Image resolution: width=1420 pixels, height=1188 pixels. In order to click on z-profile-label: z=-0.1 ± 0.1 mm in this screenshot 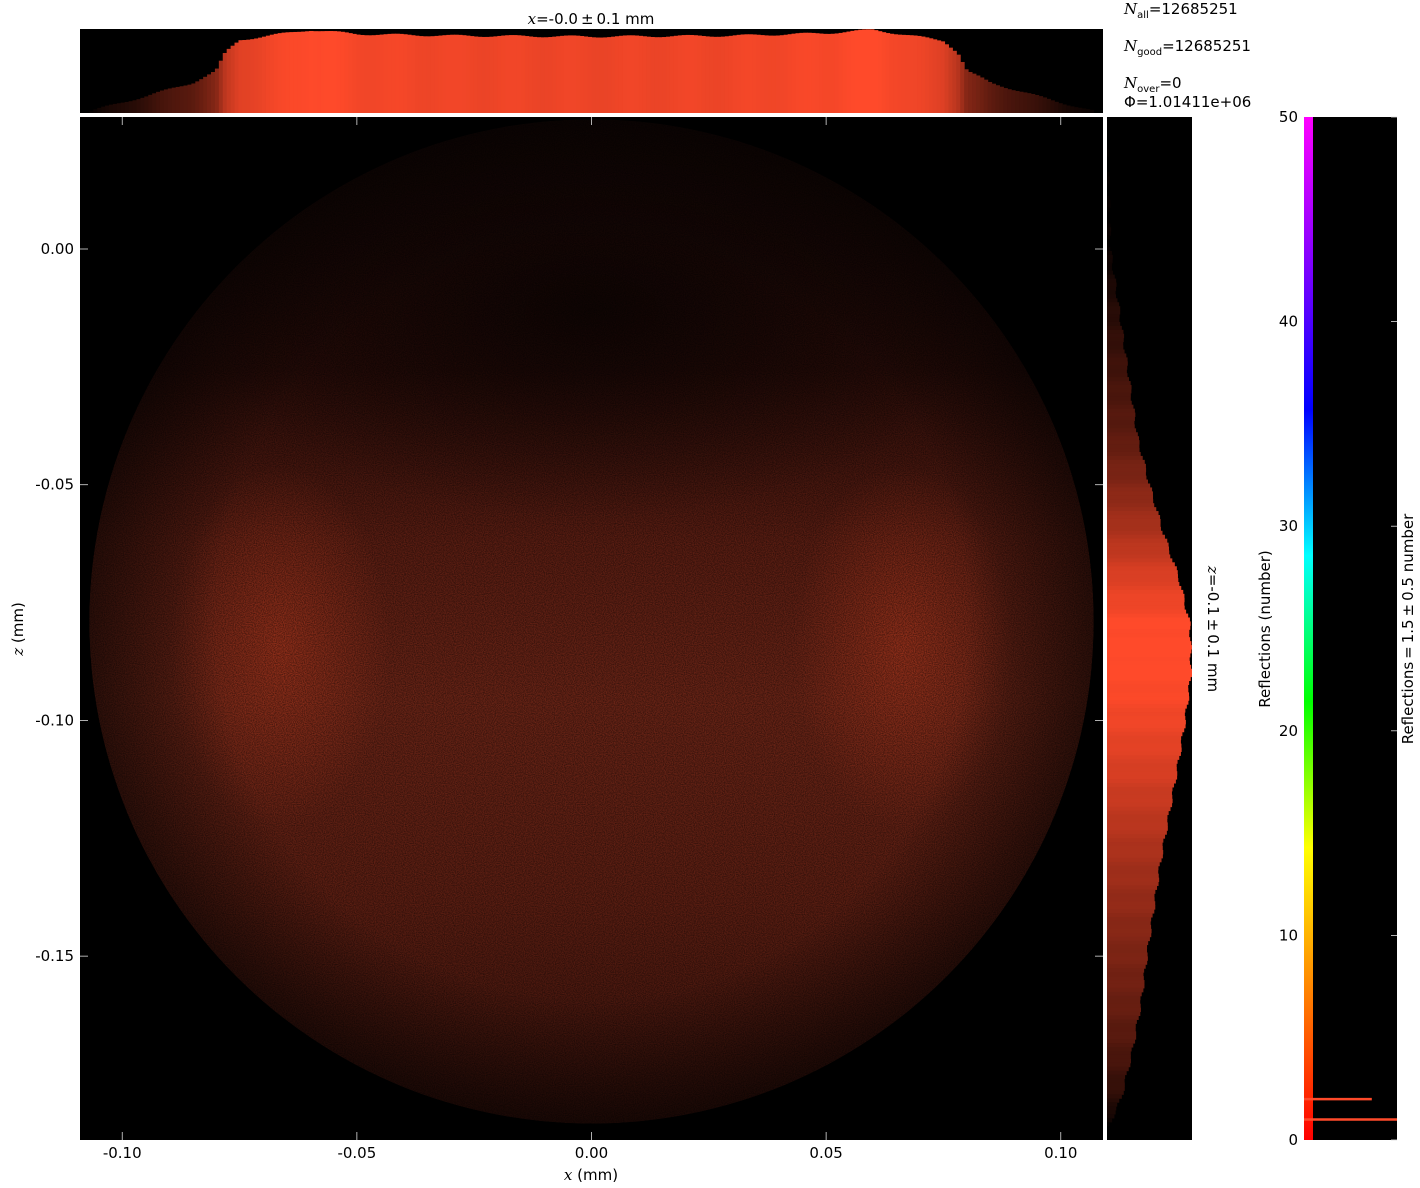, I will do `click(1213, 628)`.